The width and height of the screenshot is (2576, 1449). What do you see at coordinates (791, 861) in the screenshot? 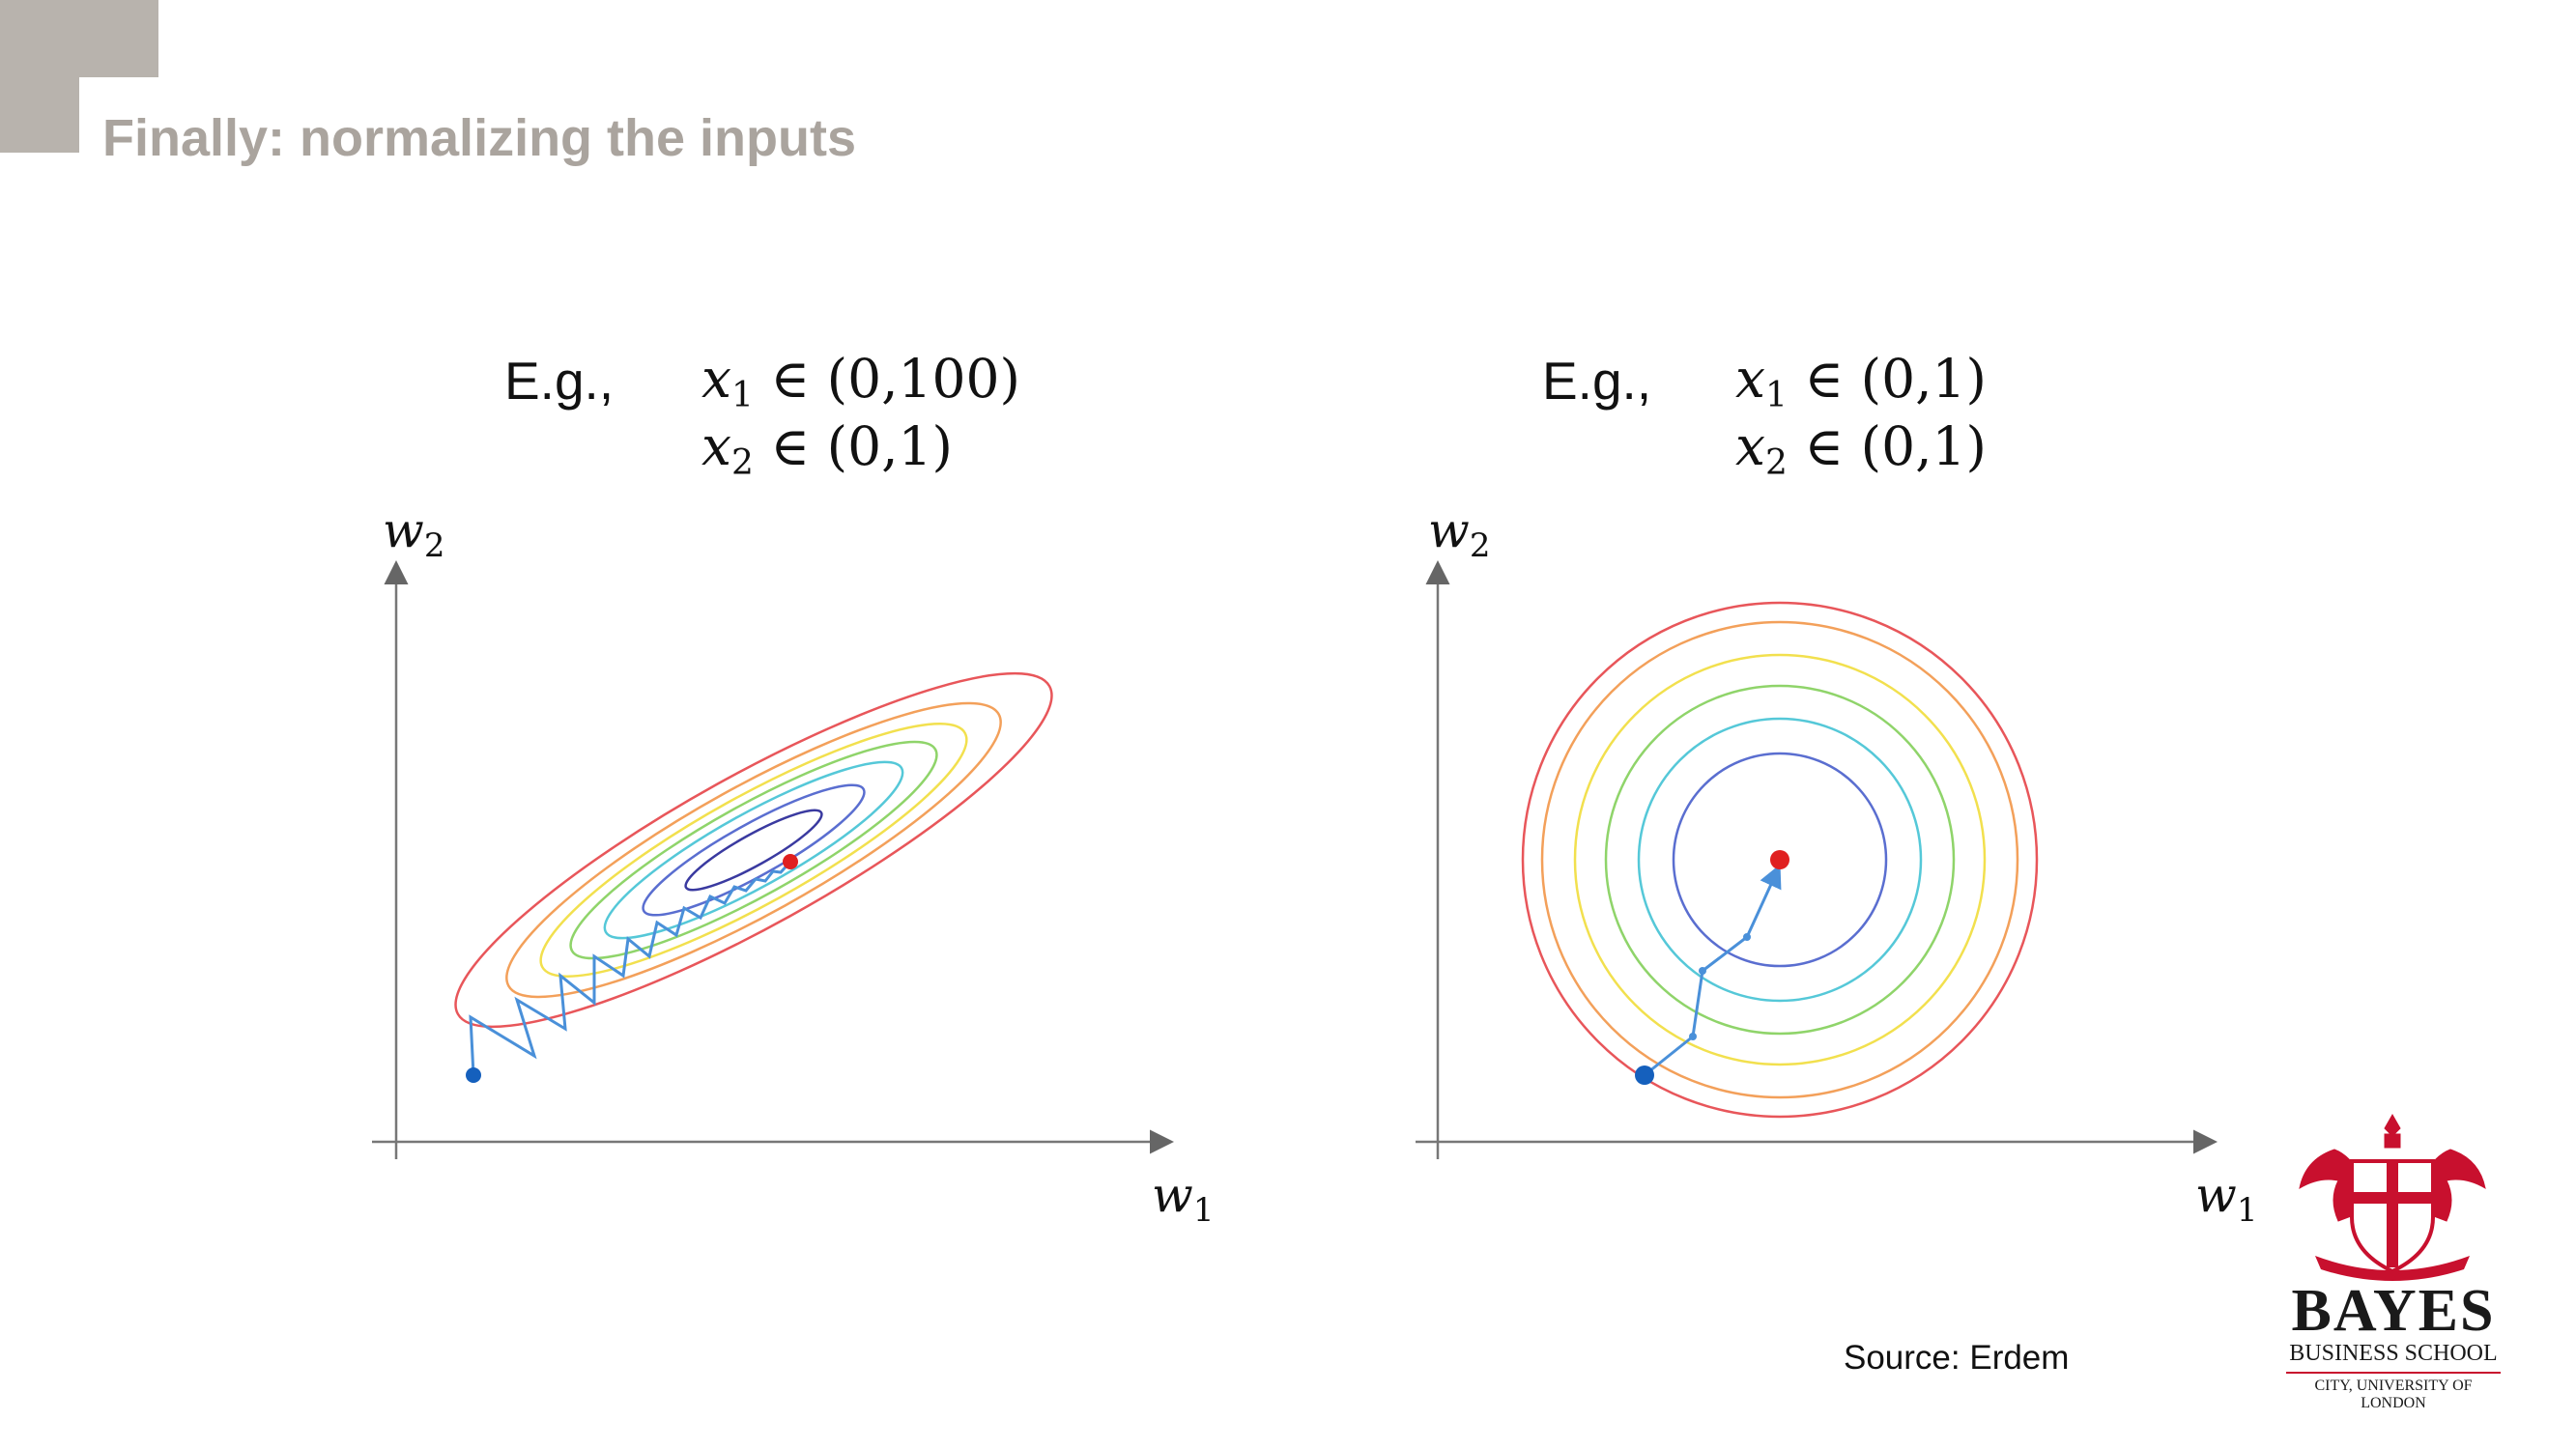
I see `left-minimum-point` at bounding box center [791, 861].